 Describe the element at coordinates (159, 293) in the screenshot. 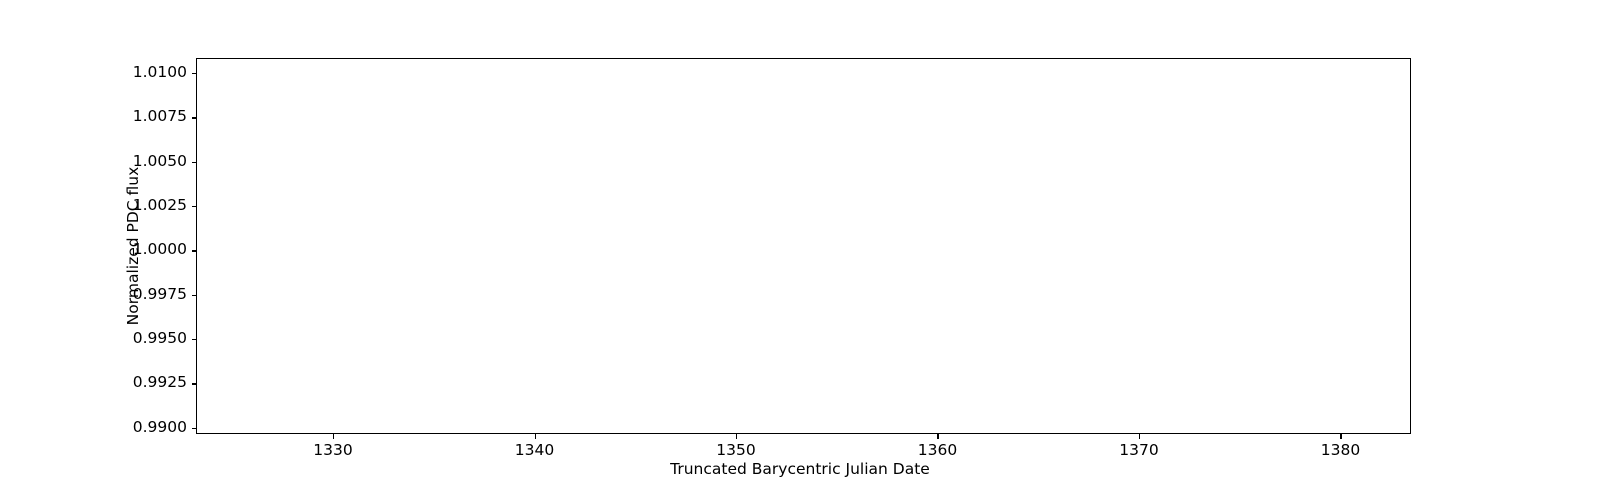

I see `y-tick-label: 0.9975` at that location.